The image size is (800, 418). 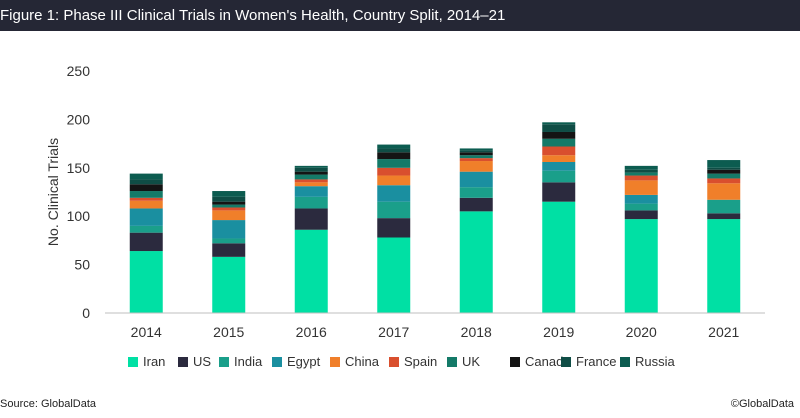 I want to click on bar-segment-russia-2021, so click(x=724, y=164).